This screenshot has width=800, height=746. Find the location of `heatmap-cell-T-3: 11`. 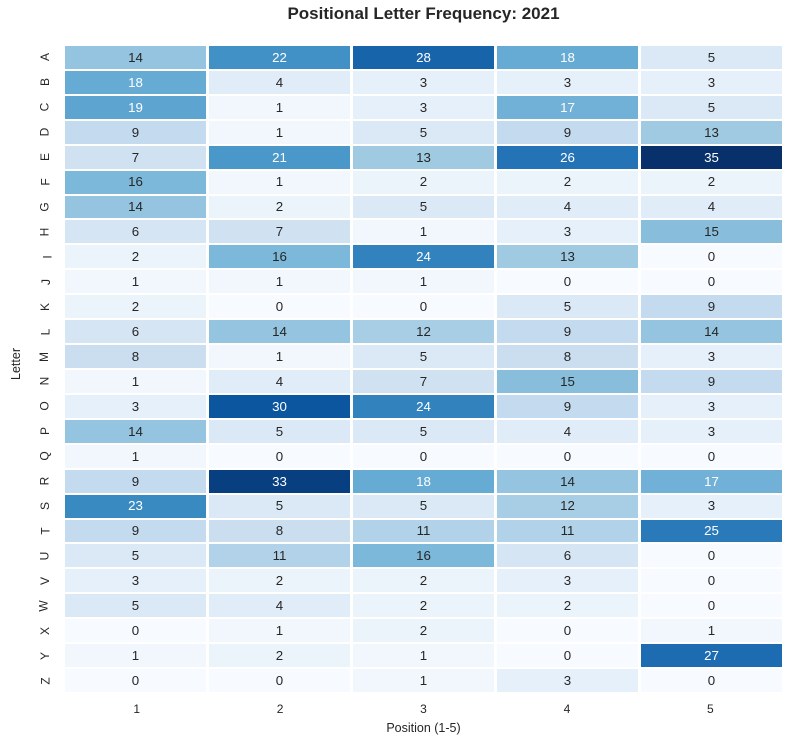

heatmap-cell-T-3: 11 is located at coordinates (423, 531).